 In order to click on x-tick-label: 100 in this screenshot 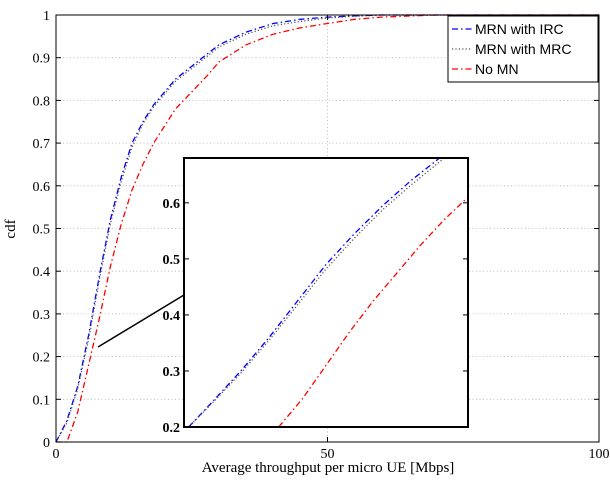, I will do `click(599, 454)`.